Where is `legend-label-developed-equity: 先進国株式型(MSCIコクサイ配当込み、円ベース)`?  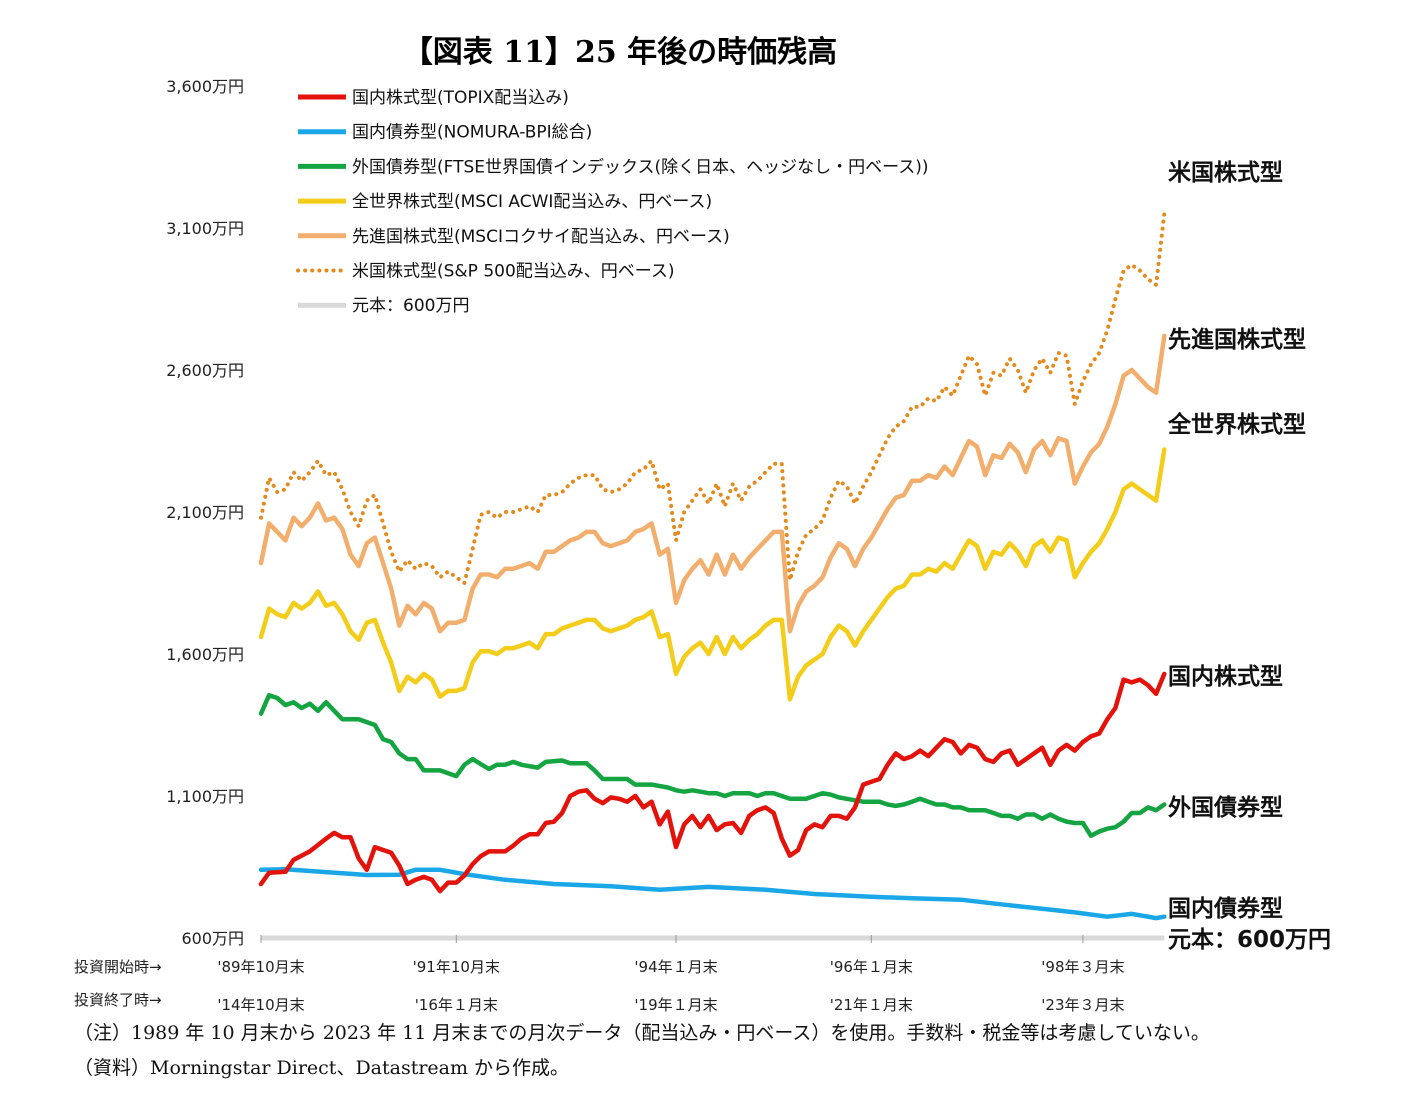 legend-label-developed-equity: 先進国株式型(MSCIコクサイ配当込み、円ベース) is located at coordinates (541, 237).